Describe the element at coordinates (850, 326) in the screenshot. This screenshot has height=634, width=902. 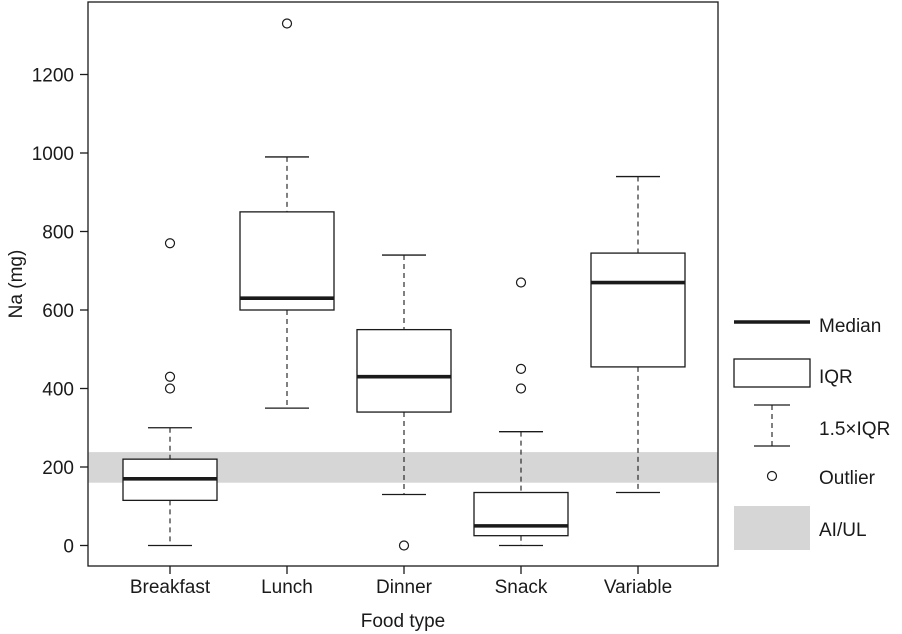
I see `legend-label: Median` at that location.